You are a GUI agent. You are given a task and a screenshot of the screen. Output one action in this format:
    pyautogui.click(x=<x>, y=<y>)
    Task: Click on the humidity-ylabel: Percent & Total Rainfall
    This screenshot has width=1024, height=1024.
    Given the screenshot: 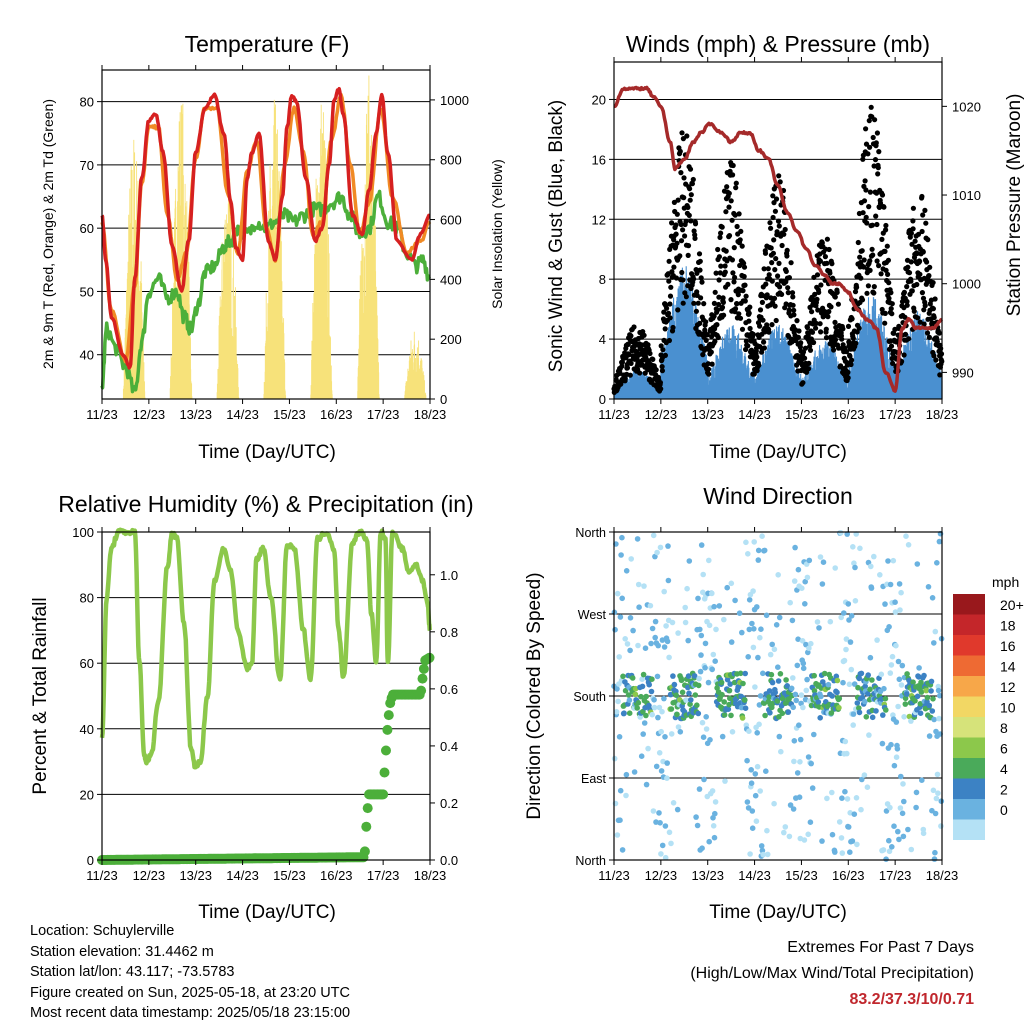 What is the action you would take?
    pyautogui.click(x=40, y=695)
    